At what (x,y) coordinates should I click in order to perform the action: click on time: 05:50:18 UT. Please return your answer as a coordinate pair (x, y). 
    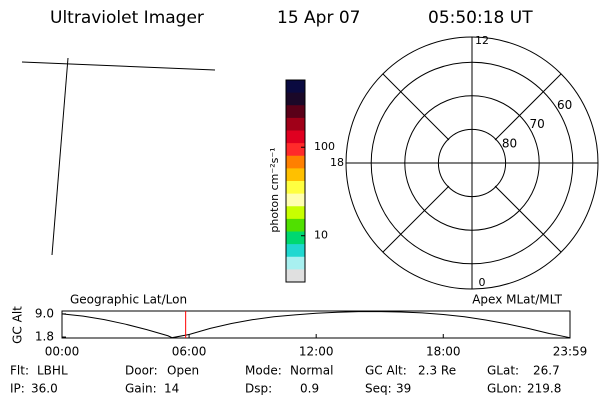
    Looking at the image, I should click on (480, 18).